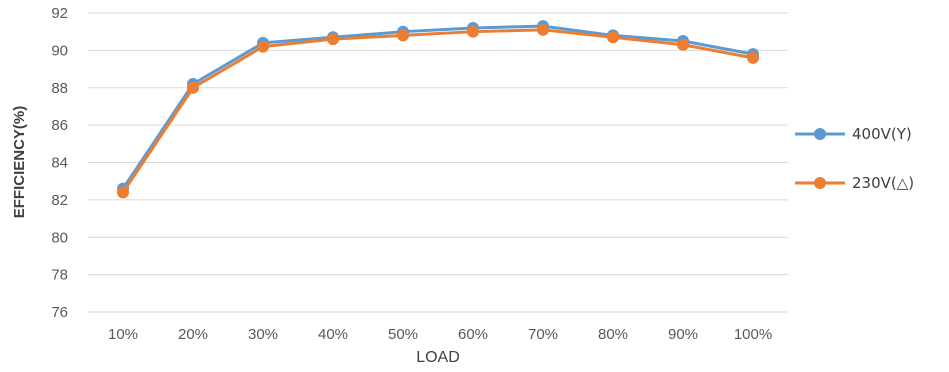  I want to click on y-tick-label: 80, so click(59, 237).